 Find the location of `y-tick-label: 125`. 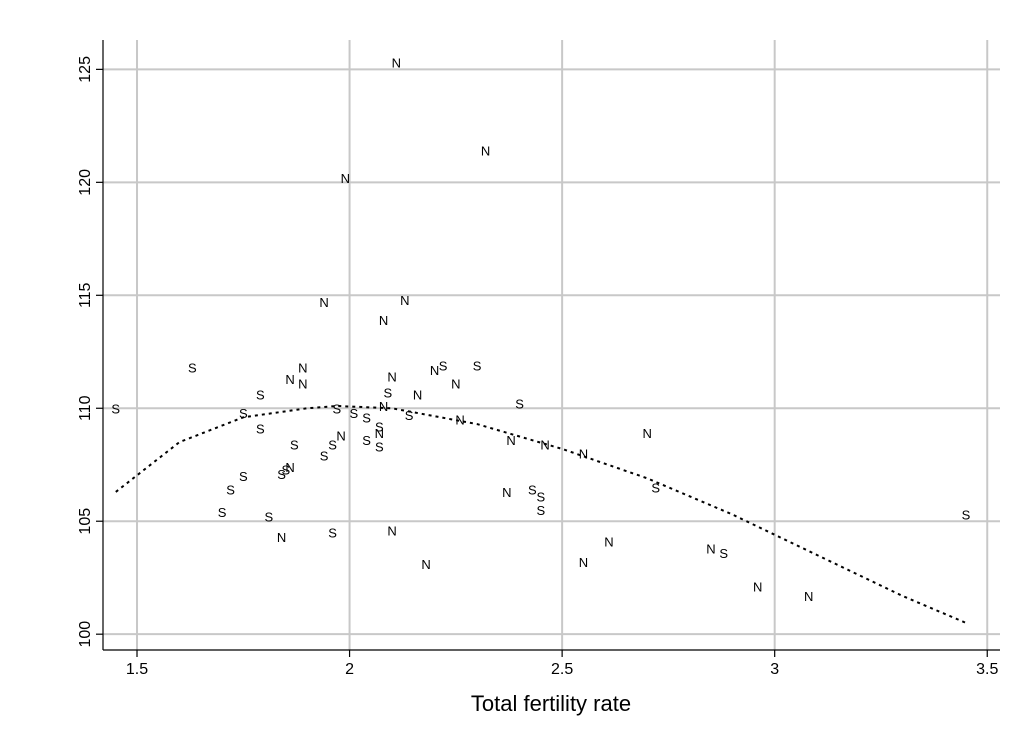

y-tick-label: 125 is located at coordinates (85, 69).